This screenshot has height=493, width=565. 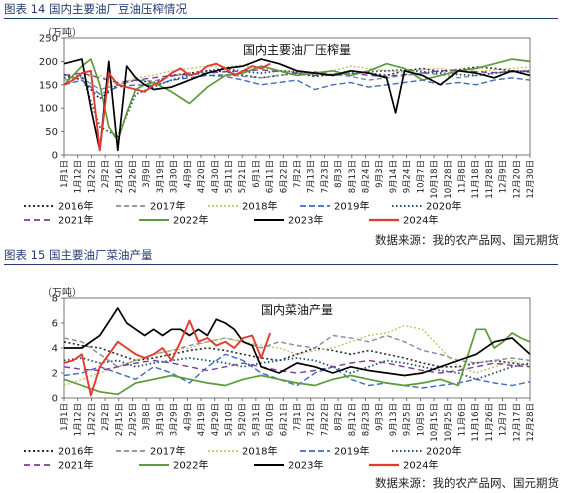 What do you see at coordinates (271, 176) in the screenshot?
I see `x-tick-label: 6月11日` at bounding box center [271, 176].